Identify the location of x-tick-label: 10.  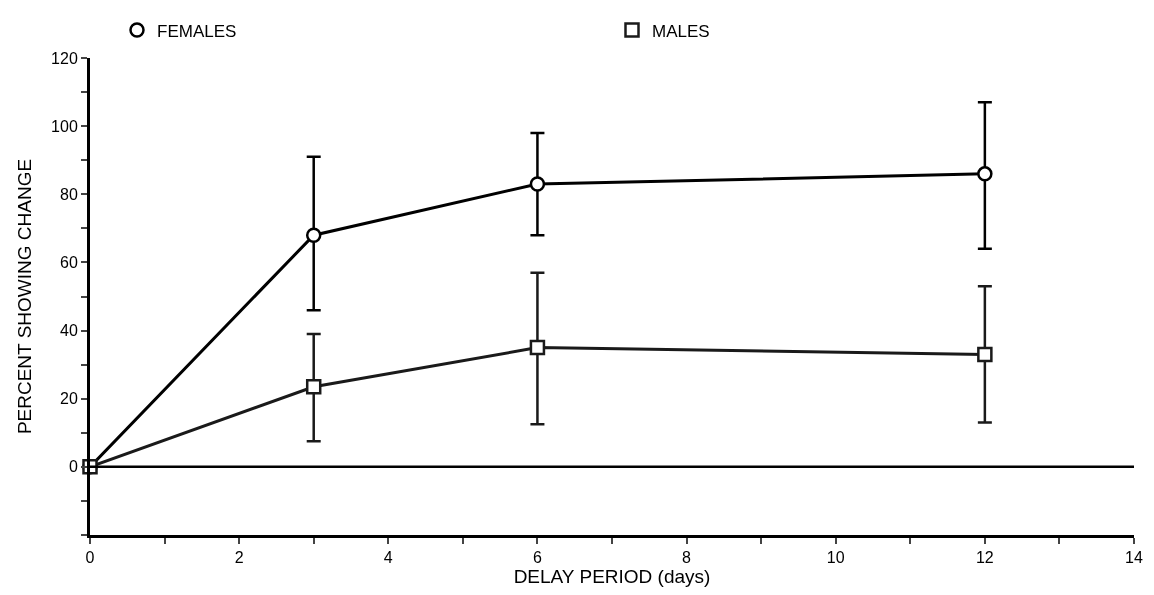
(835, 558).